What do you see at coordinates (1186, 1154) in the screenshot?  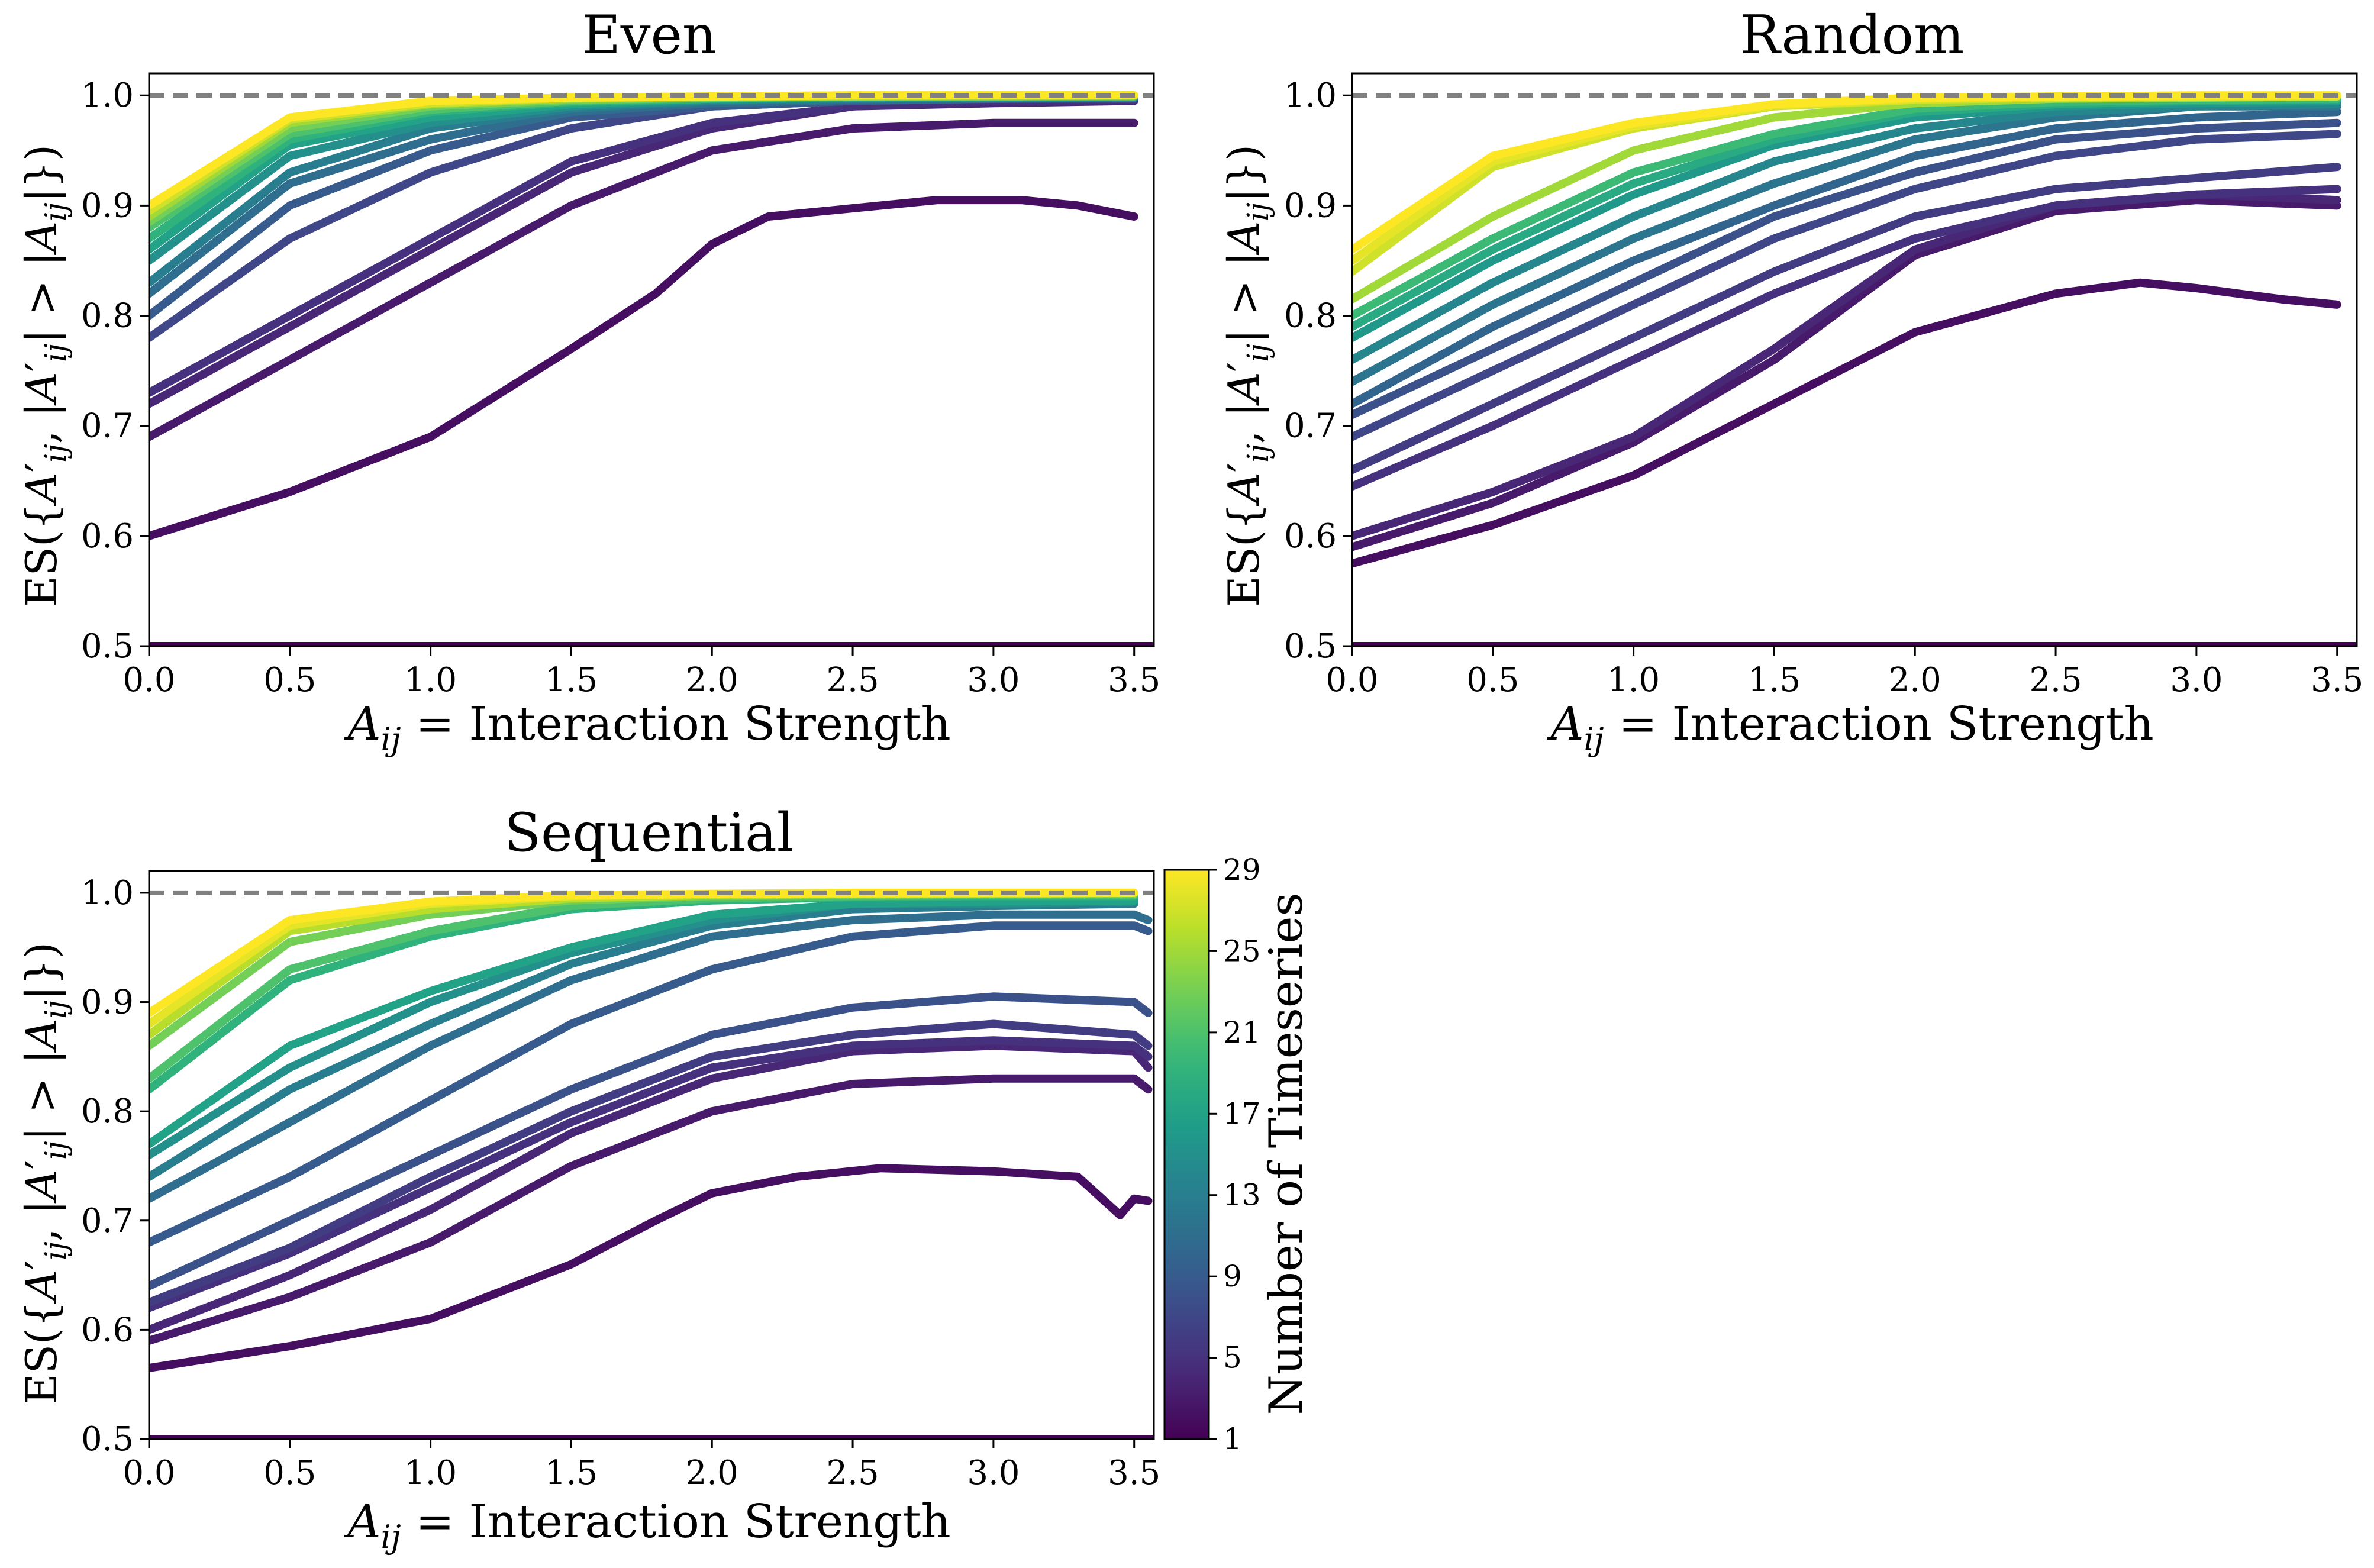 I see `colorbar-gradient` at bounding box center [1186, 1154].